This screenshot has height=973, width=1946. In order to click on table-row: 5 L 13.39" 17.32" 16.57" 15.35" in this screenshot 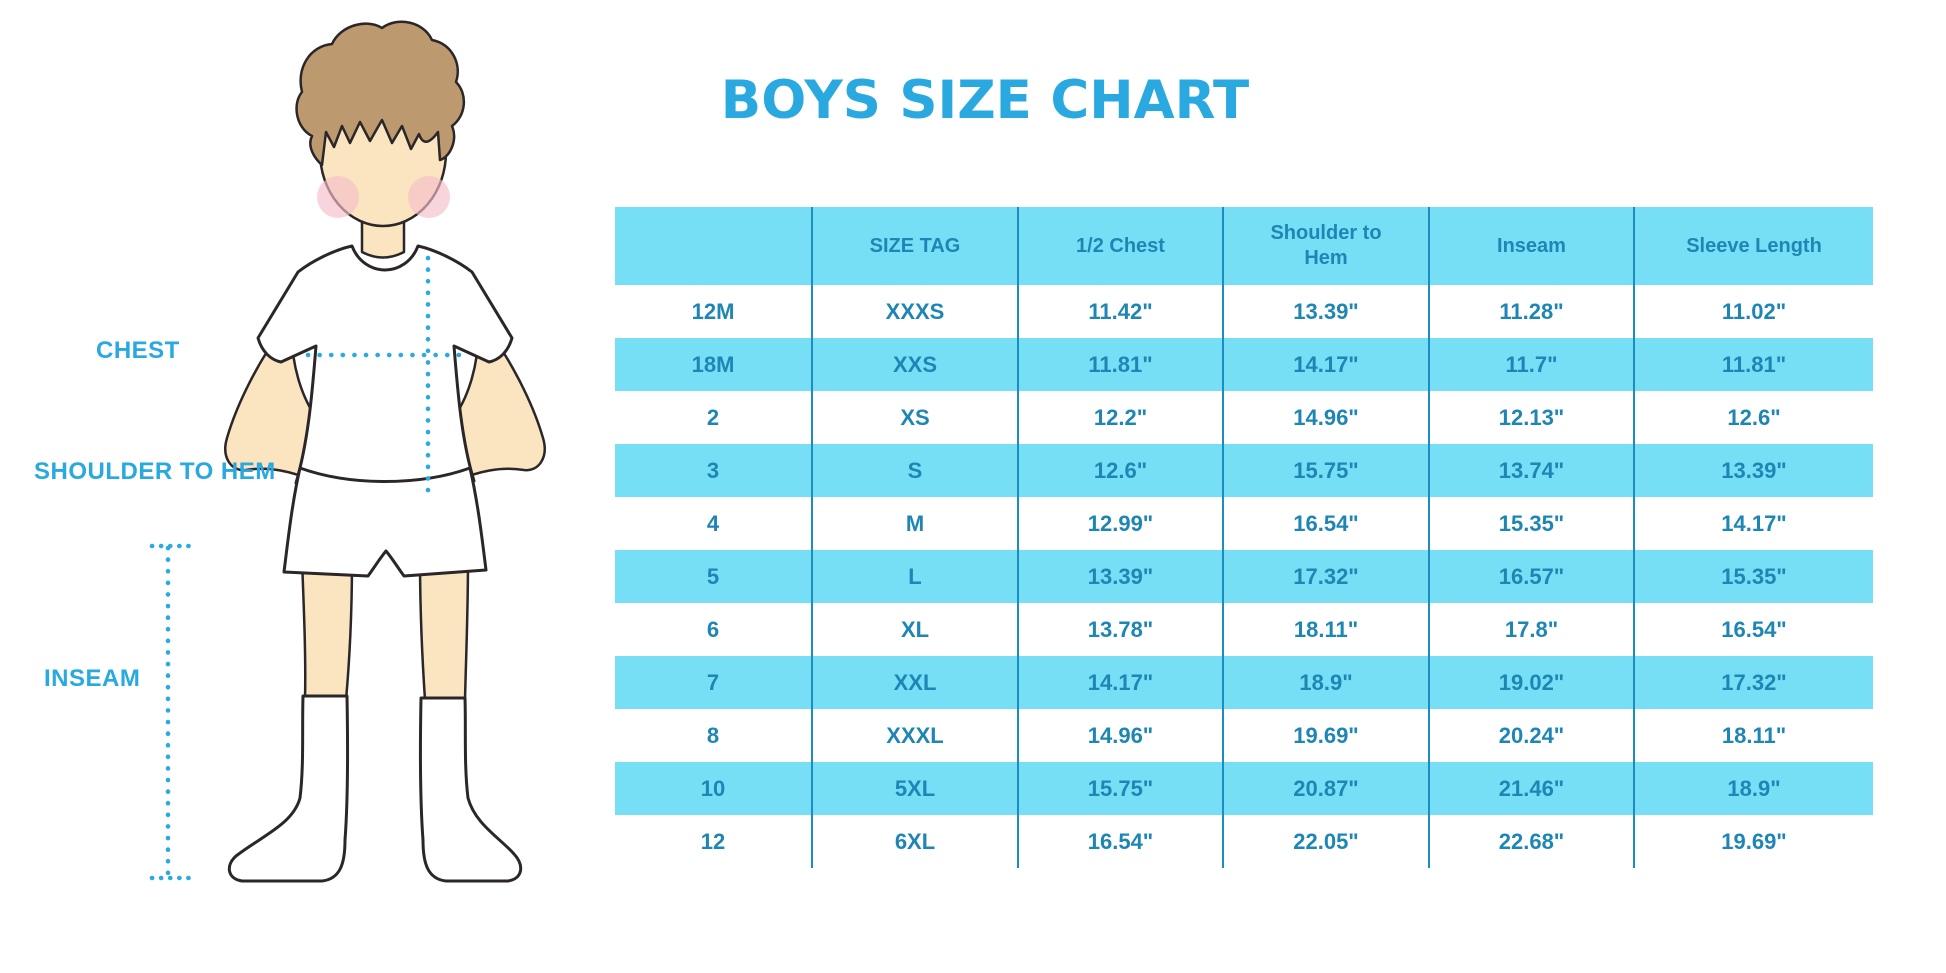, I will do `click(1244, 576)`.